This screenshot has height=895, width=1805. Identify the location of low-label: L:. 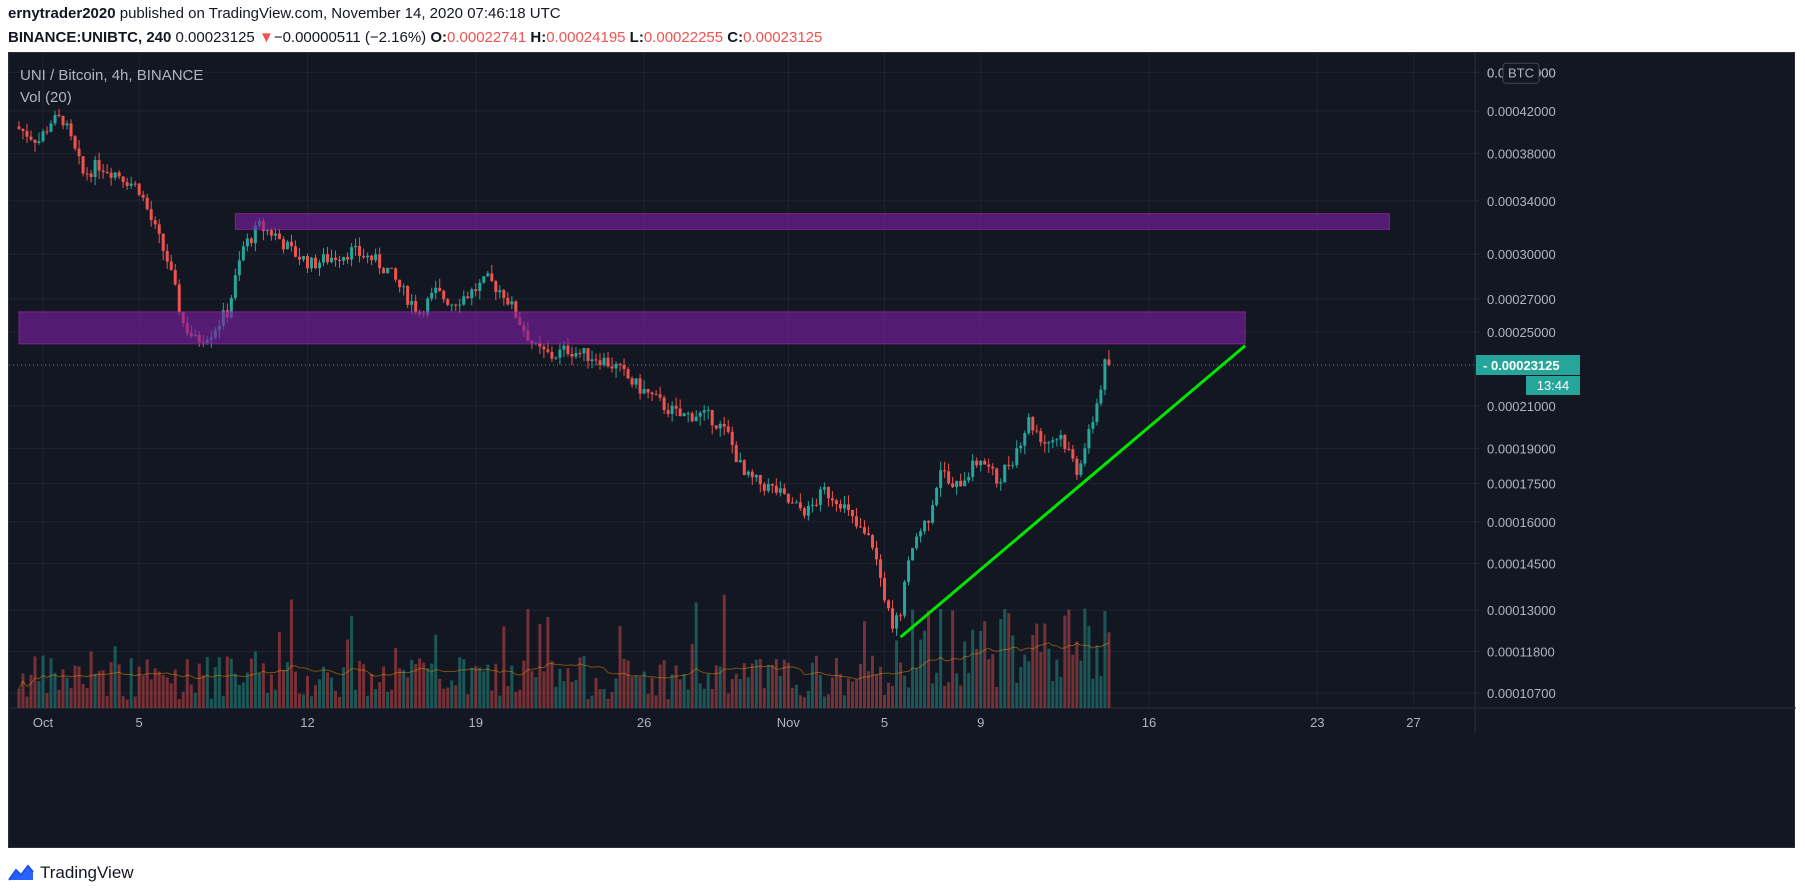
(636, 37).